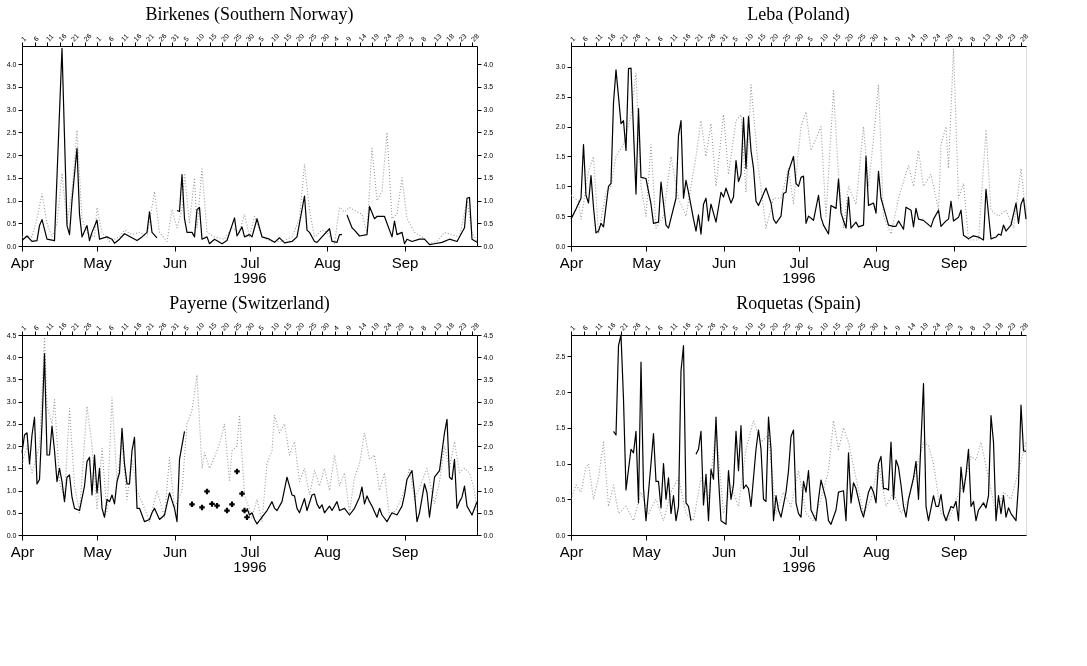 This screenshot has width=1087, height=666. What do you see at coordinates (249, 14) in the screenshot?
I see `chart-title: Birkenes (Southern Norway)` at bounding box center [249, 14].